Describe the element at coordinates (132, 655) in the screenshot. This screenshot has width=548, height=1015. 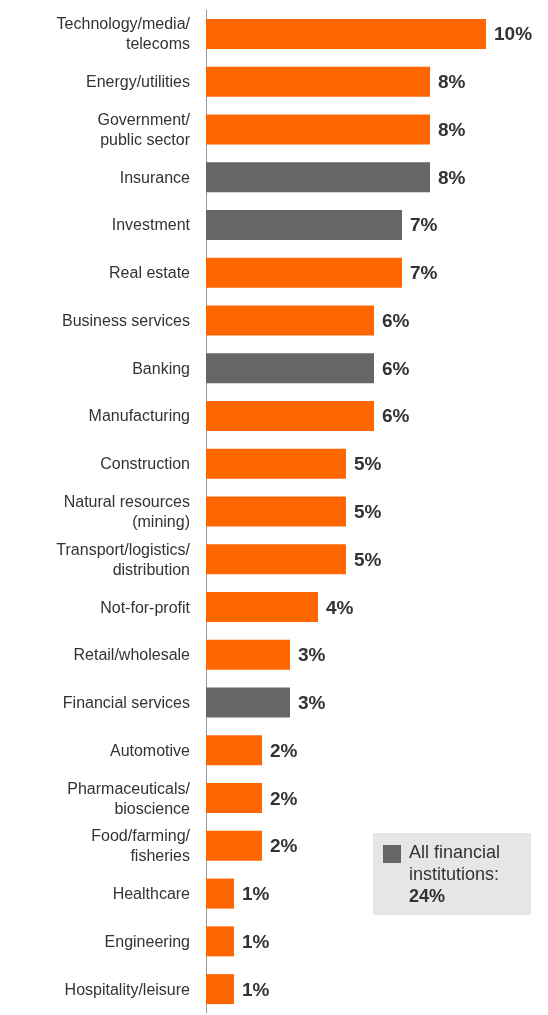
I see `y-tick-label: Retail/wholesale` at that location.